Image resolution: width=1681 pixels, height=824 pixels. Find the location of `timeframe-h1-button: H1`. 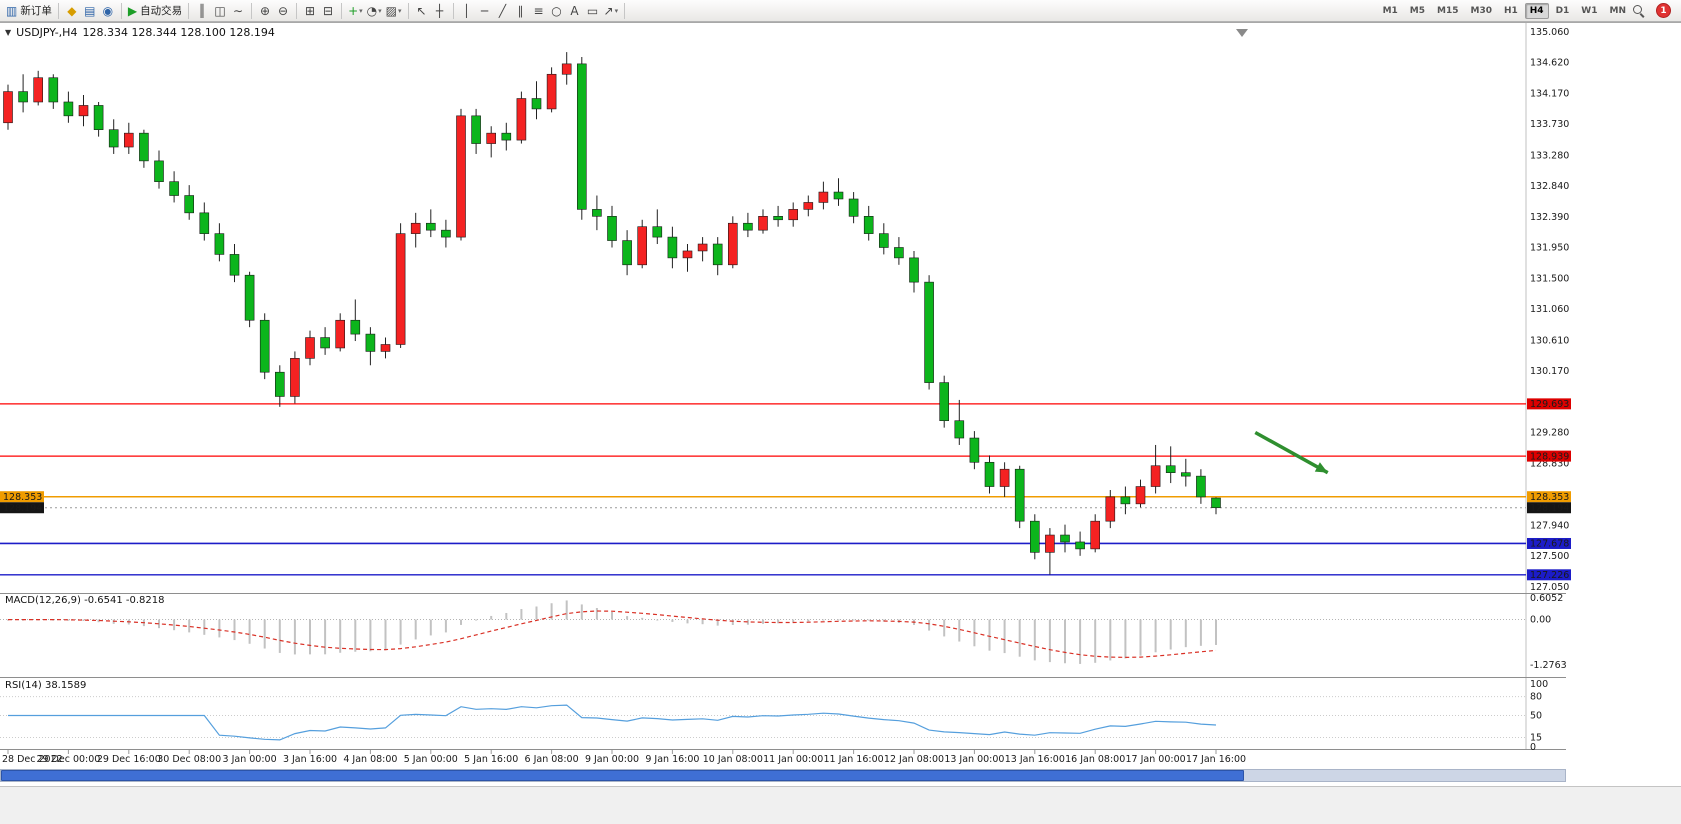

timeframe-h1-button: H1 is located at coordinates (1510, 10).